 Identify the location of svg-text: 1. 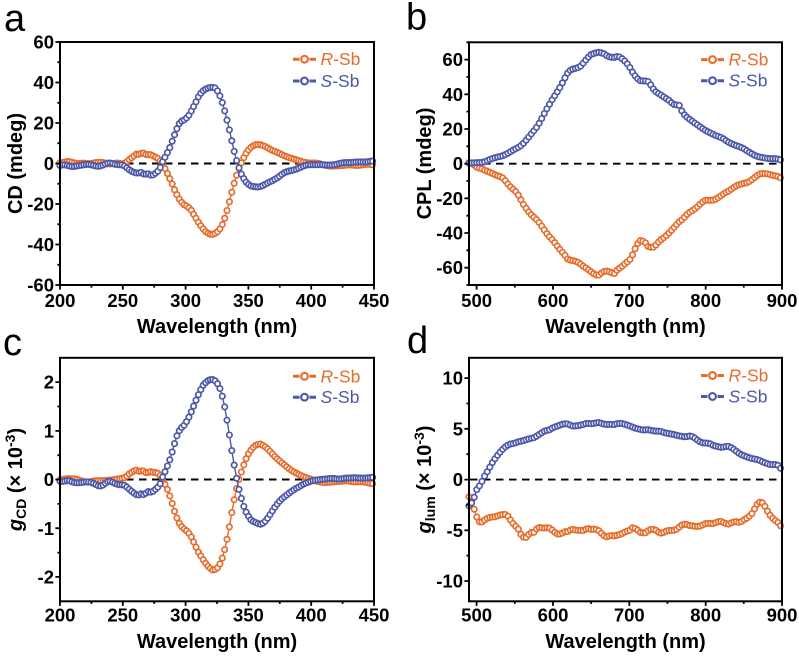
(49, 430).